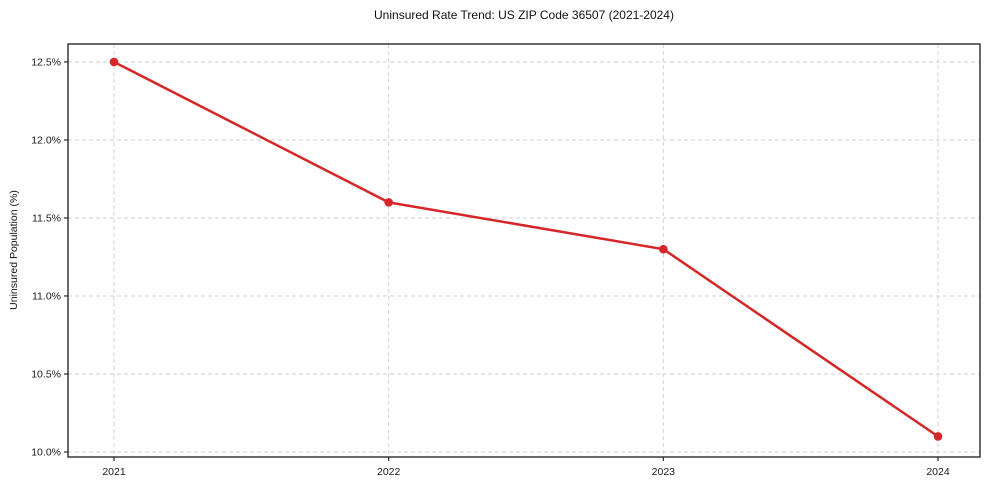 The height and width of the screenshot is (490, 989). What do you see at coordinates (46, 297) in the screenshot?
I see `y-tick-label: 11.0%` at bounding box center [46, 297].